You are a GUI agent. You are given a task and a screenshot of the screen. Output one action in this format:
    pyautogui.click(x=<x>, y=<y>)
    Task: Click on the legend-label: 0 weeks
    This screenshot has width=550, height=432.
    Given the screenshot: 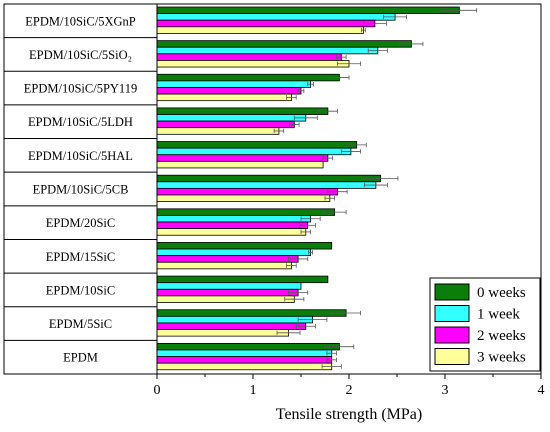 What is the action you would take?
    pyautogui.click(x=501, y=293)
    